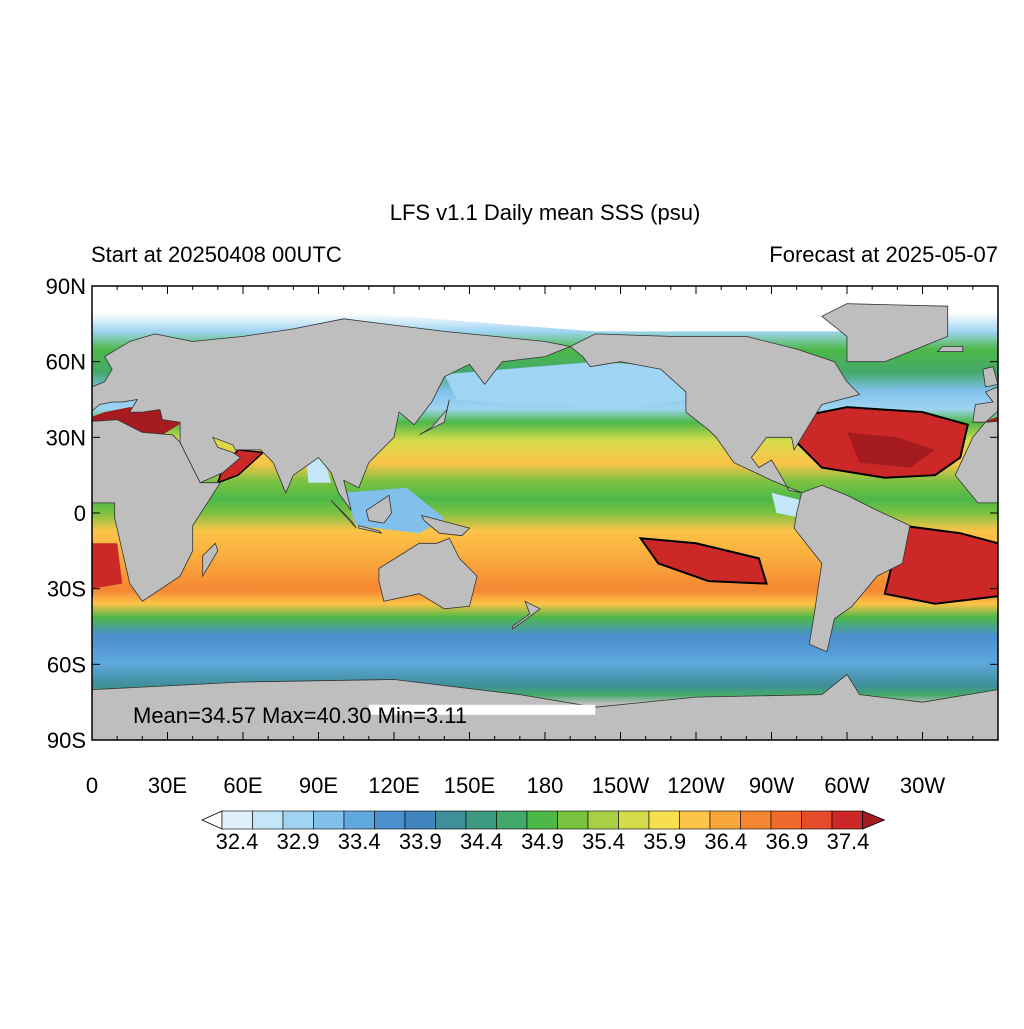 This screenshot has width=1024, height=1029. Describe the element at coordinates (846, 785) in the screenshot. I see `lon-tick-label: 60W` at that location.